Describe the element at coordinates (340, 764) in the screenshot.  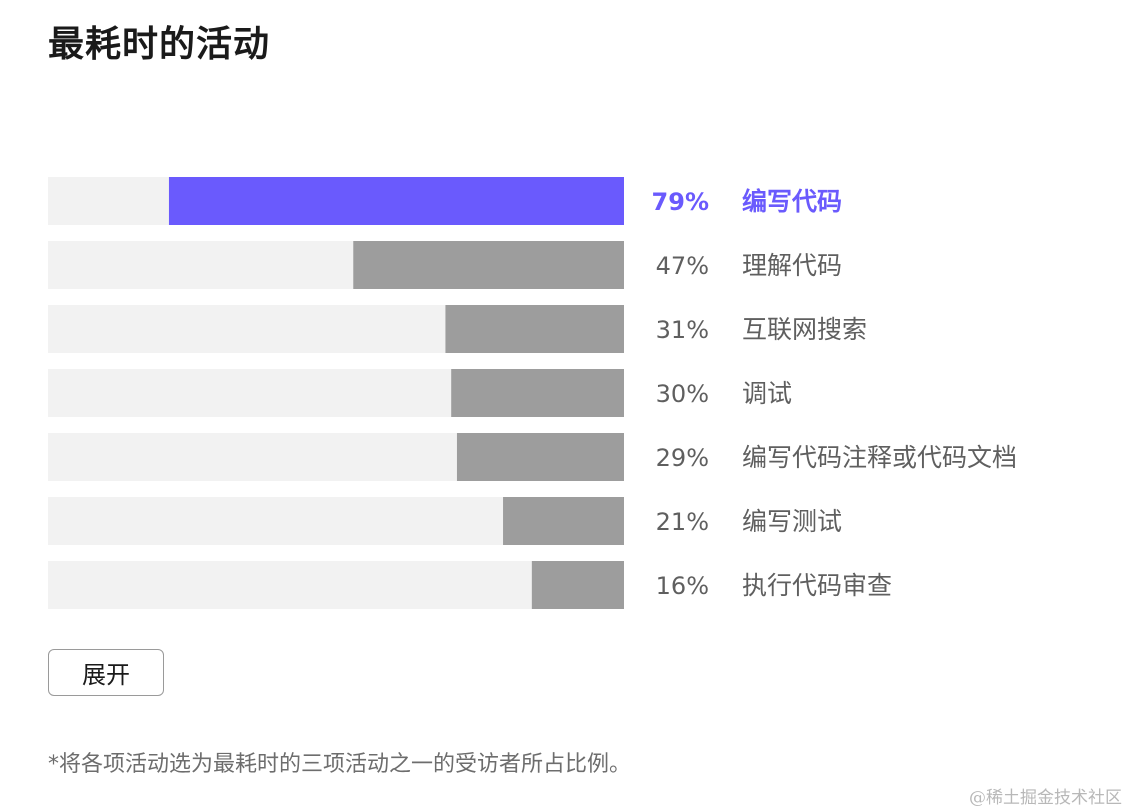
I see `footnote: *将各项活动选为最耗时的三项活动之一的受访者所占比例。` at that location.